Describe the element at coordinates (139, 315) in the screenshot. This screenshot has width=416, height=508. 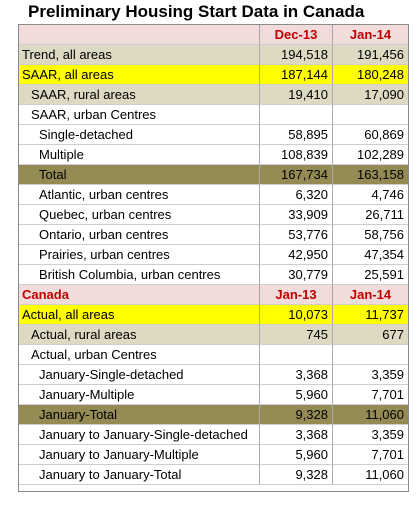
I see `row-label: Actual, all areas` at that location.